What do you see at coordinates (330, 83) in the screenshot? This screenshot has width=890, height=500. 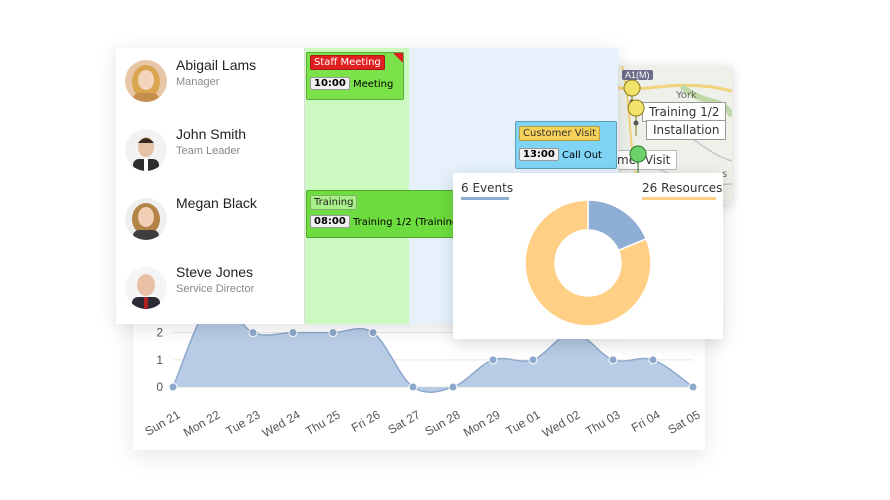 I see `event-time: 10:00` at bounding box center [330, 83].